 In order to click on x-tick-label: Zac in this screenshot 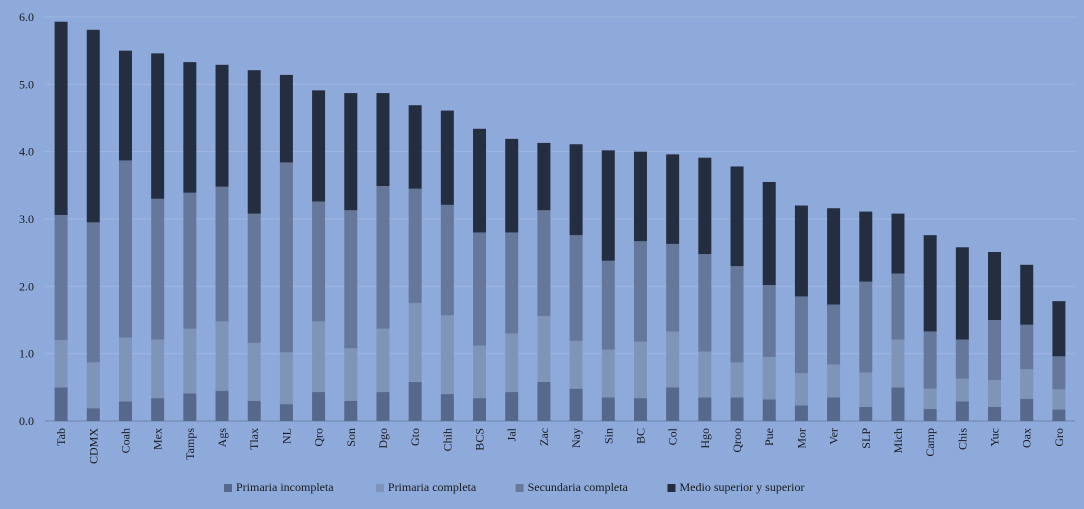, I will do `click(544, 437)`.